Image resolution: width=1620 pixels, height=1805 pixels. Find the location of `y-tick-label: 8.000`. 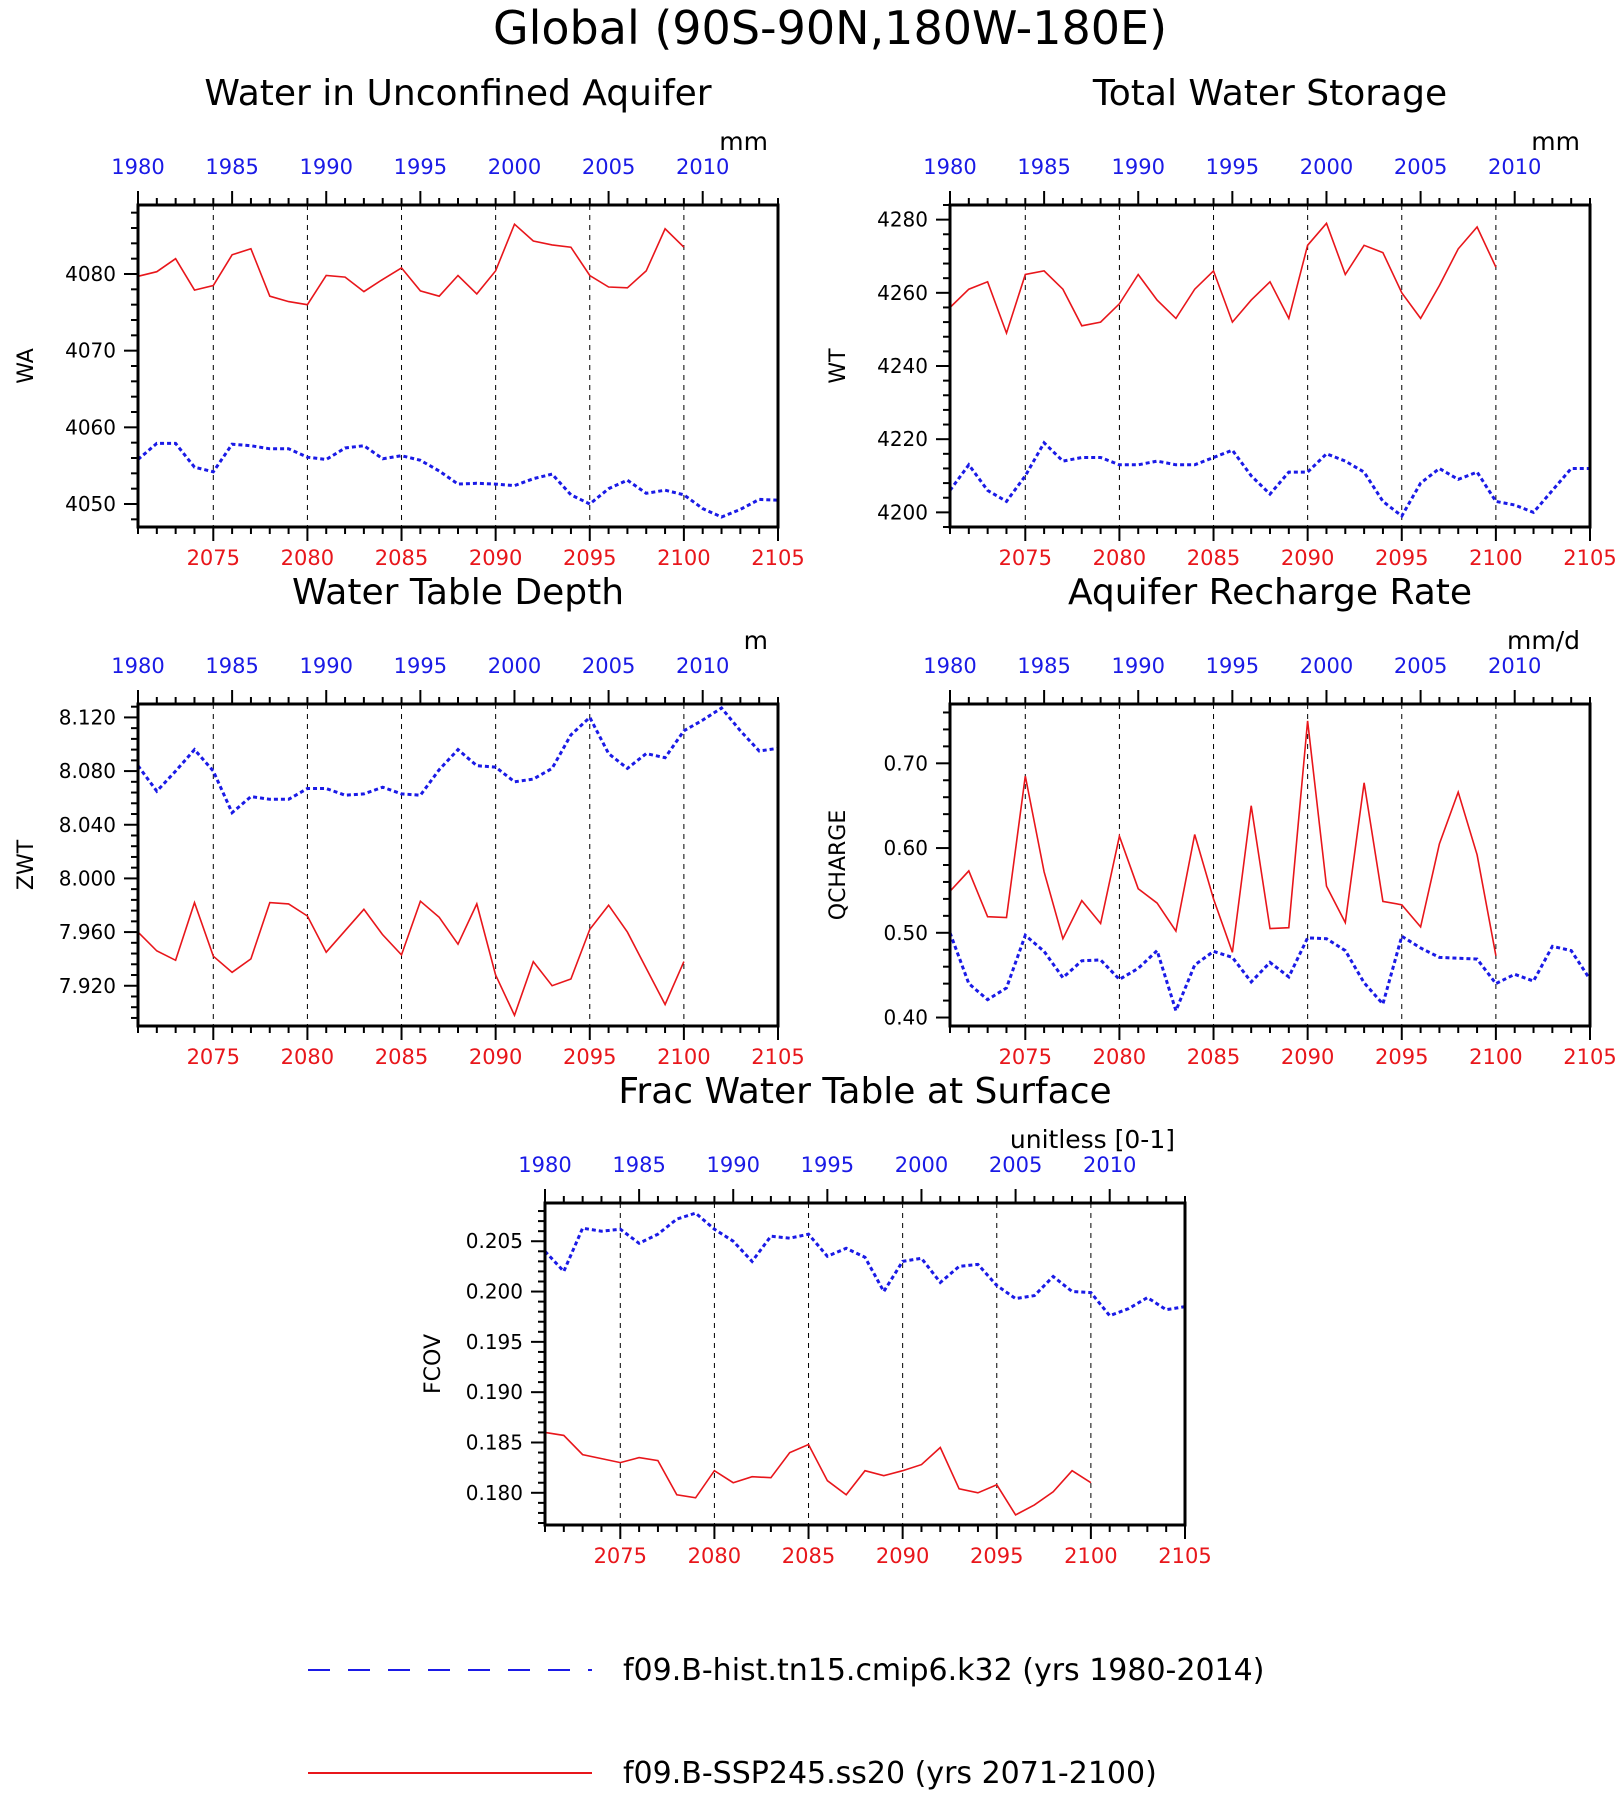

y-tick-label: 8.000 is located at coordinates (87, 878).